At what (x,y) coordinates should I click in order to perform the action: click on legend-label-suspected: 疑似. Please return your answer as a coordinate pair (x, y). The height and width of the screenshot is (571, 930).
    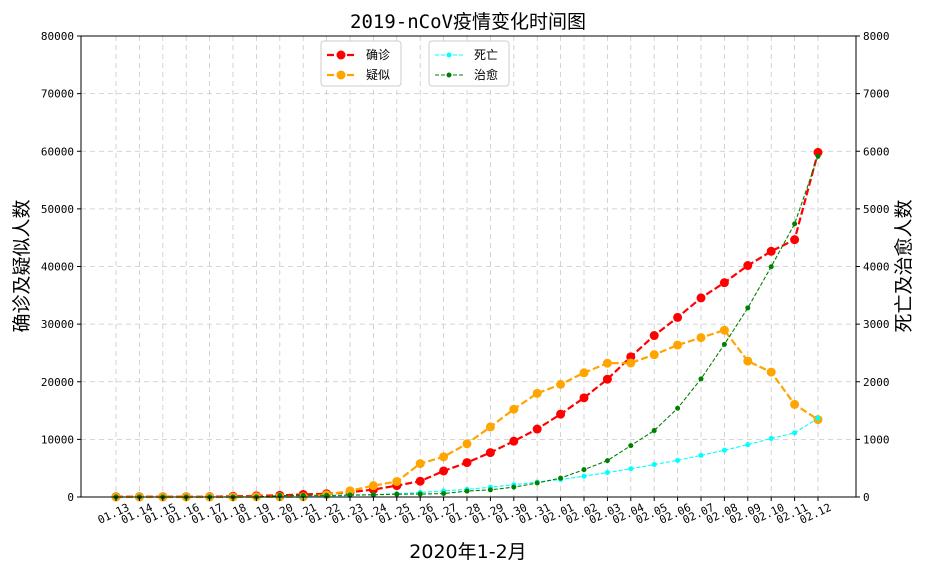
    Looking at the image, I should click on (378, 74).